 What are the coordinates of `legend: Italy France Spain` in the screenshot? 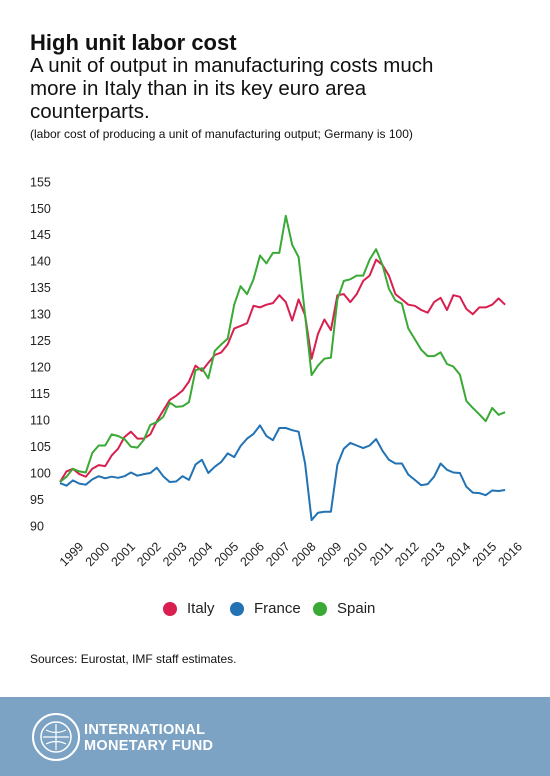 It's located at (269, 608).